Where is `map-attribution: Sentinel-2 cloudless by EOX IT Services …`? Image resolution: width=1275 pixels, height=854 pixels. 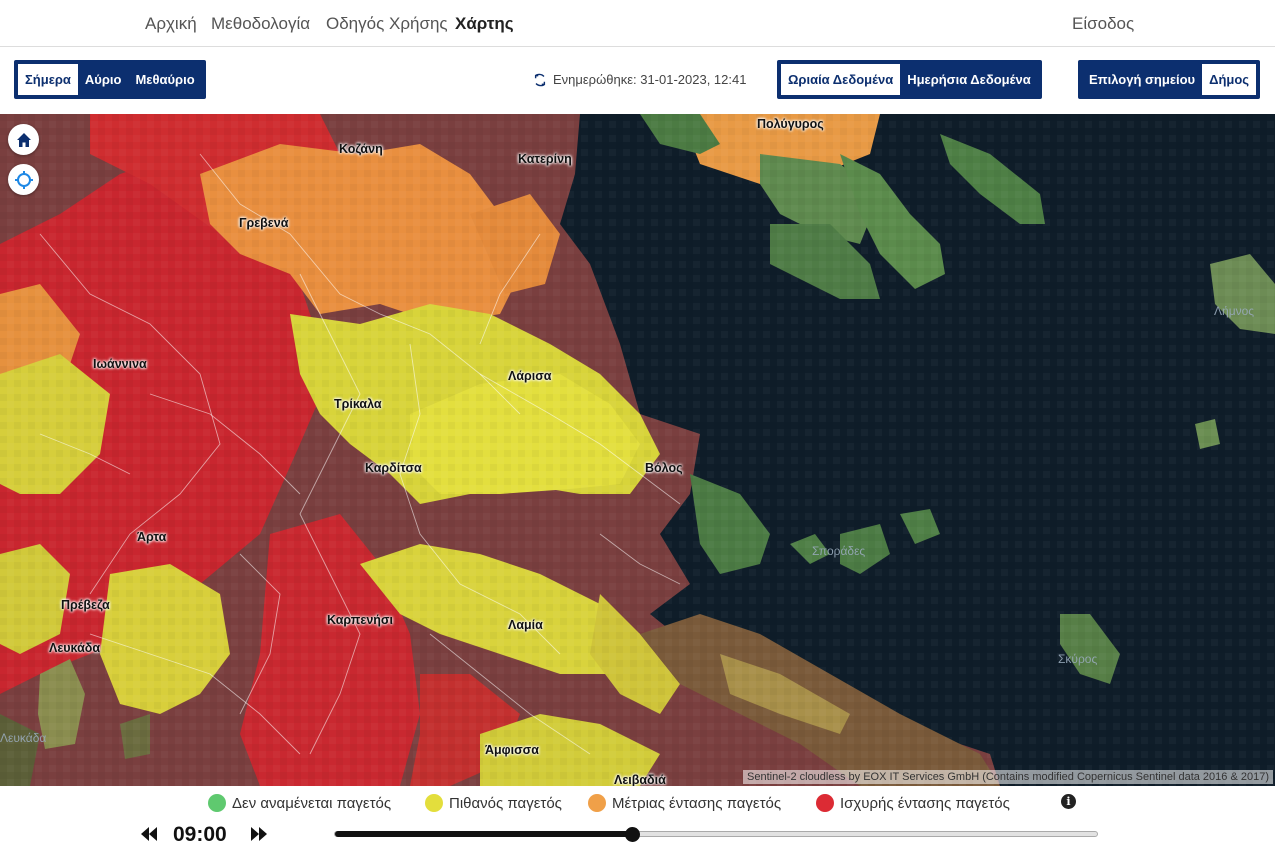 map-attribution: Sentinel-2 cloudless by EOX IT Services … is located at coordinates (1008, 777).